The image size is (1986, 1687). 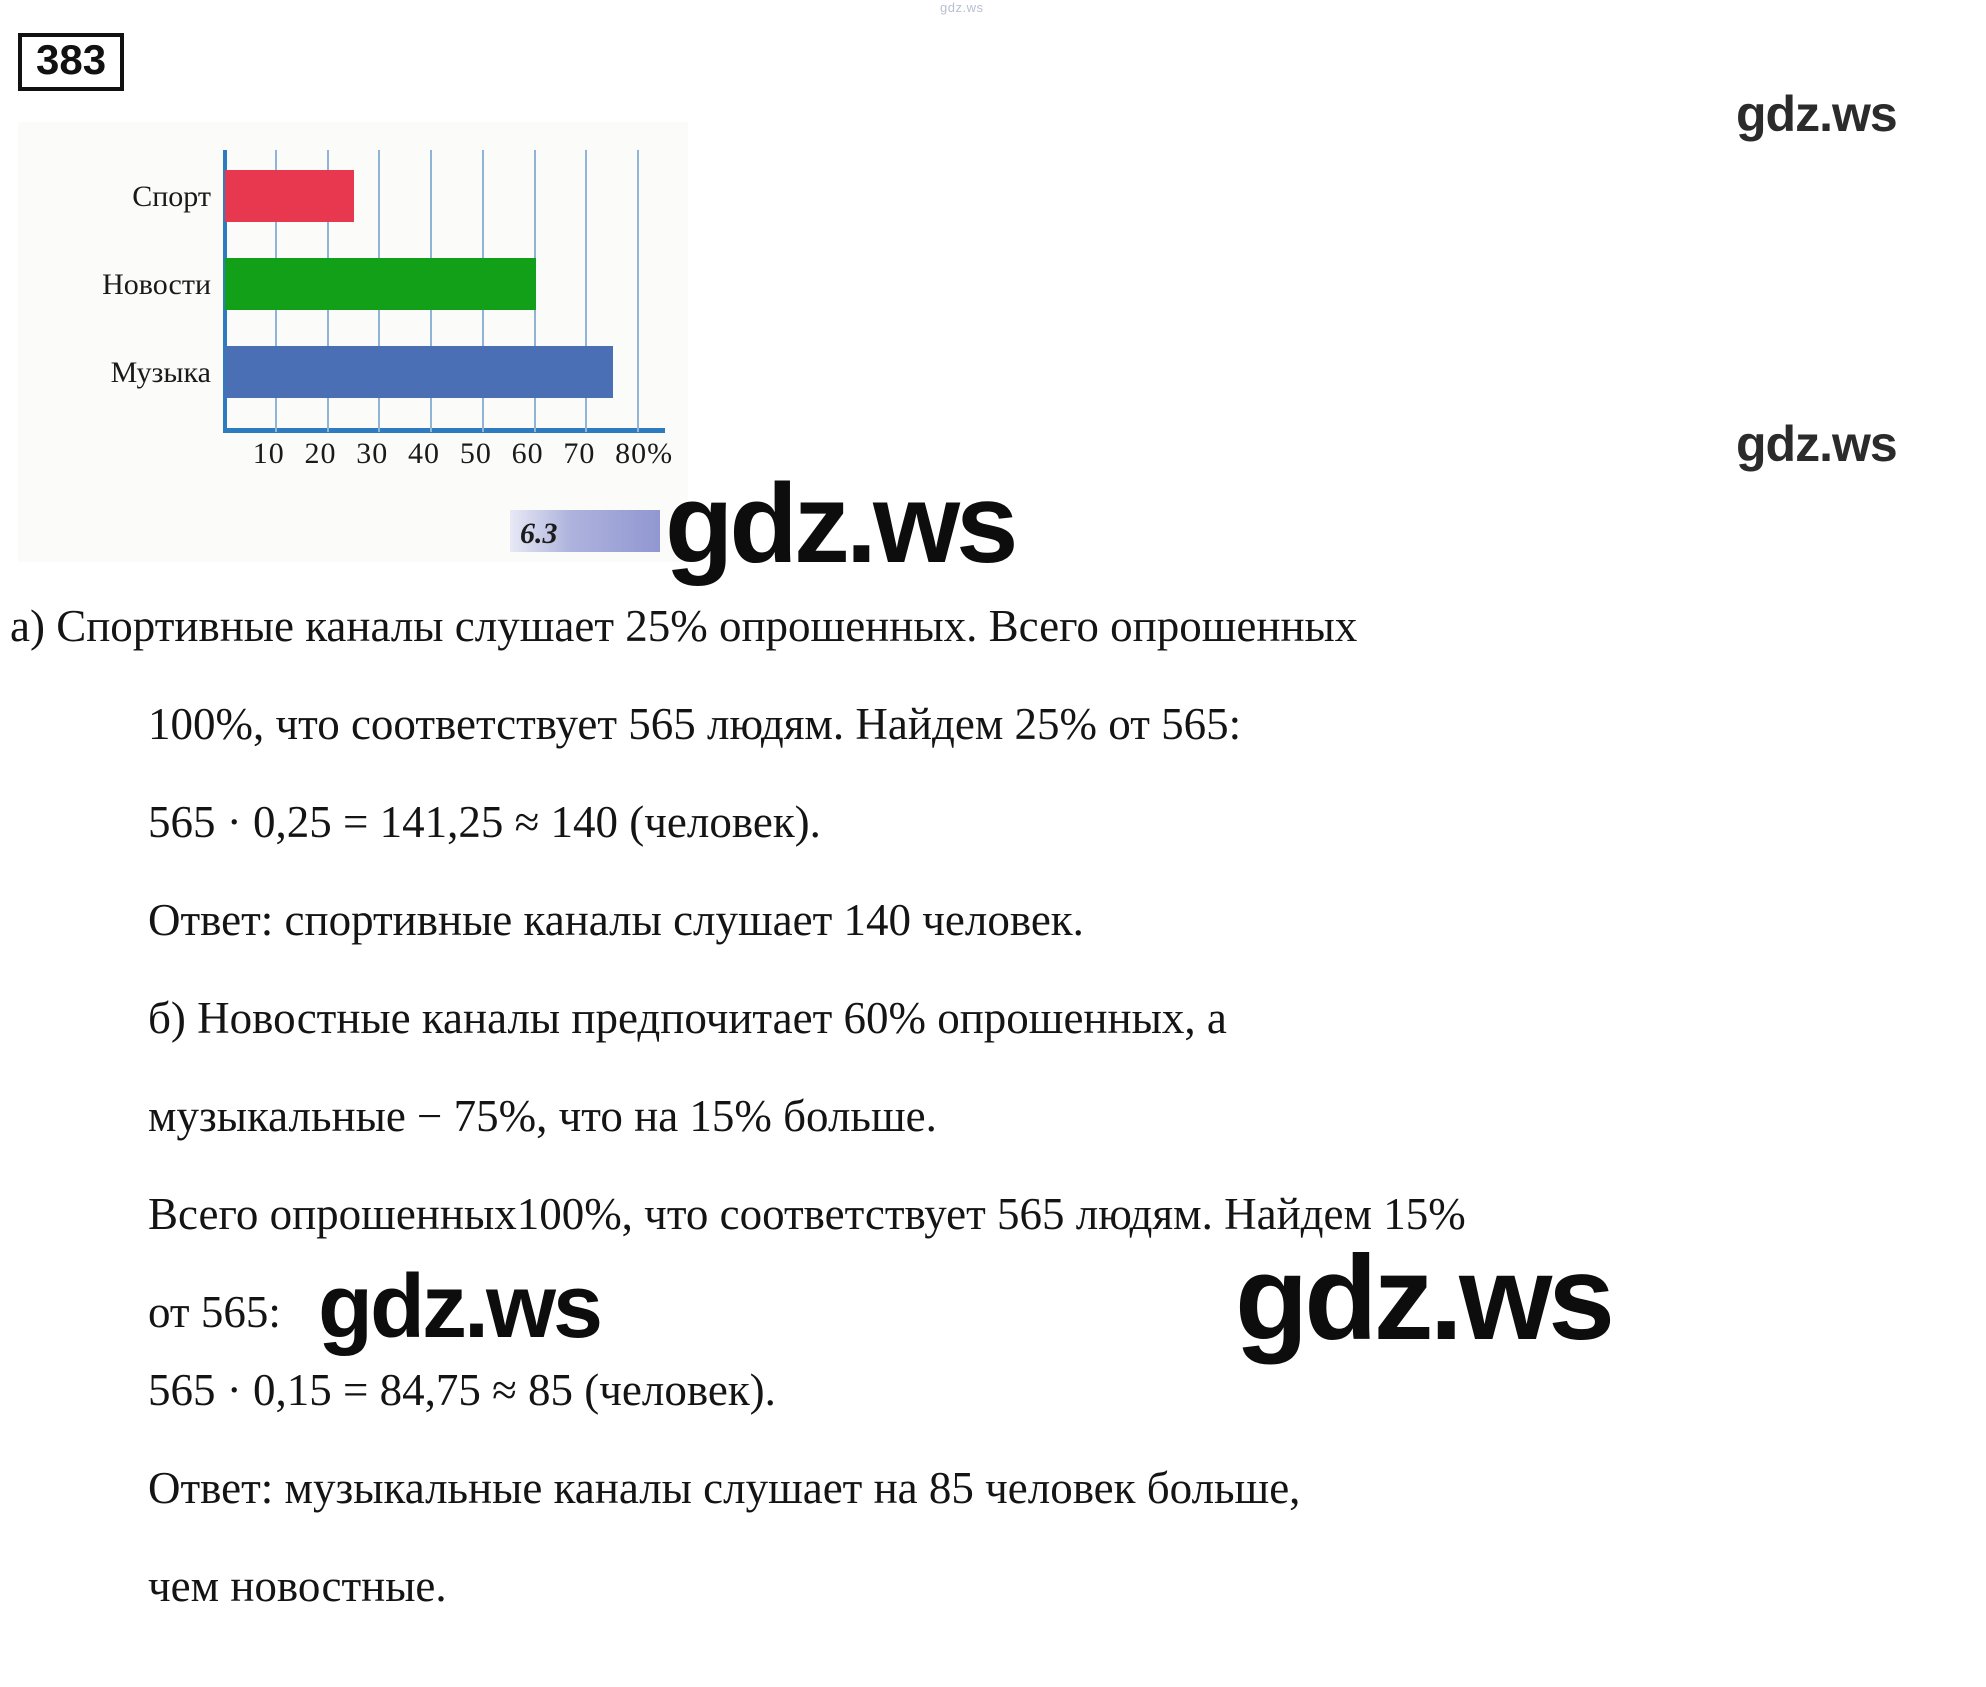 I want to click on bar-chart-figure: Спорт Новости Музыка 10 20 30 40 50 60 70 80%, so click(x=353, y=342).